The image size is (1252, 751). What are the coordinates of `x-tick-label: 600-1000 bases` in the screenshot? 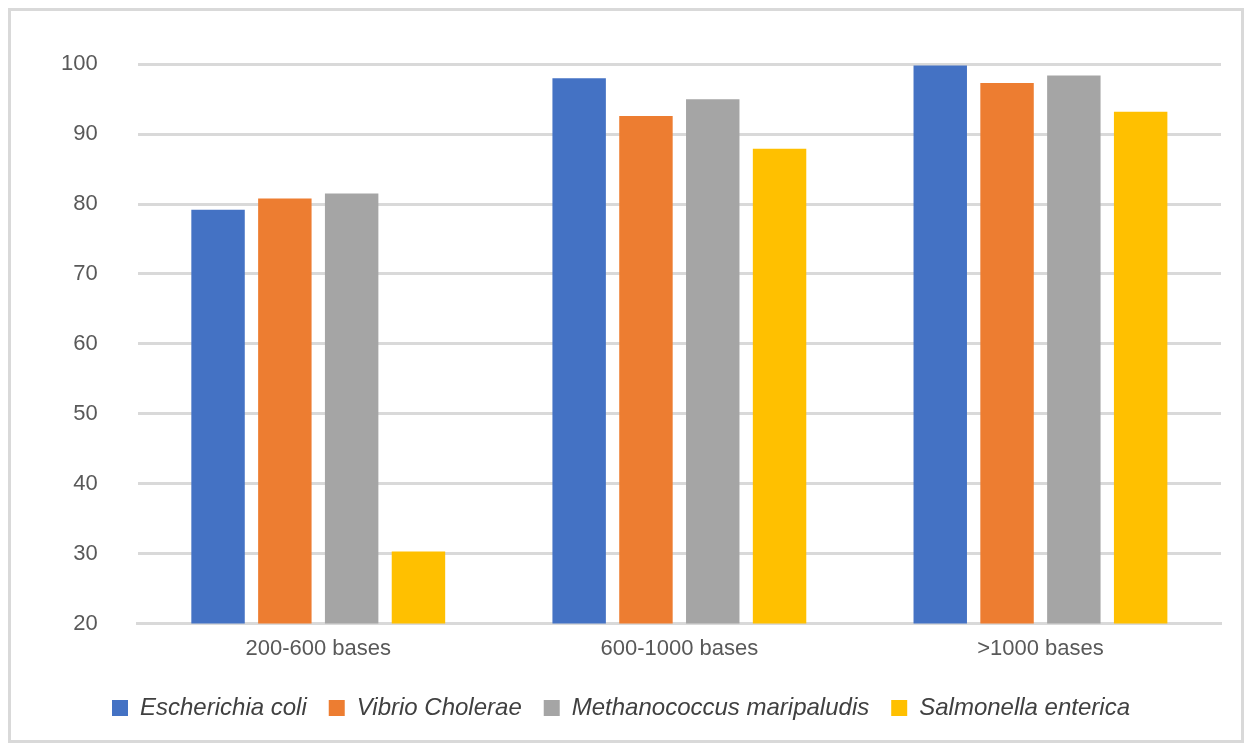 It's located at (679, 647).